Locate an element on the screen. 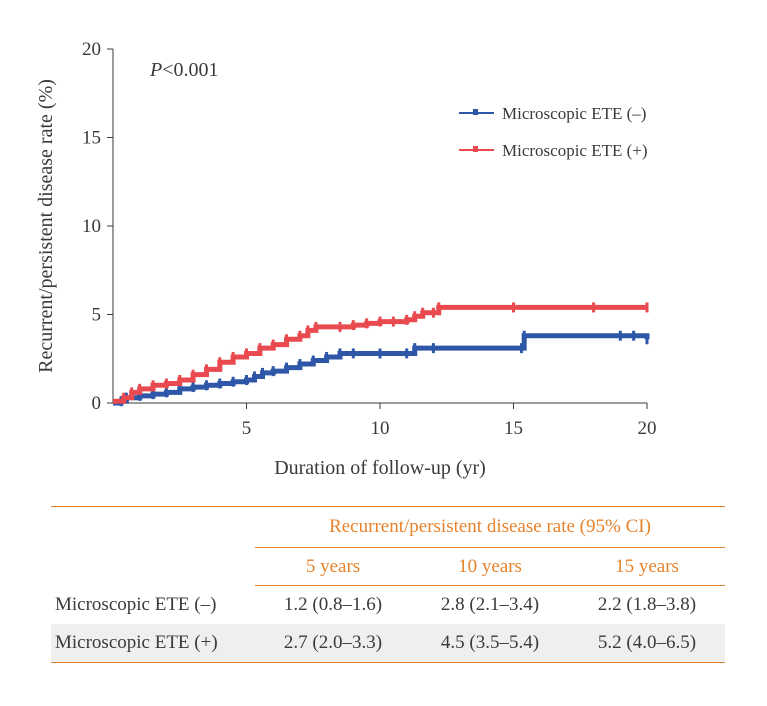 This screenshot has width=767, height=706. table-column-header-row: 5 years 10 years 15 years is located at coordinates (388, 566).